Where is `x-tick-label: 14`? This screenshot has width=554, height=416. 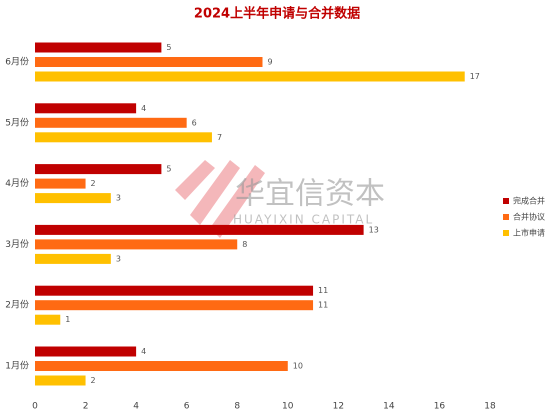
x-tick-label: 14 is located at coordinates (389, 407).